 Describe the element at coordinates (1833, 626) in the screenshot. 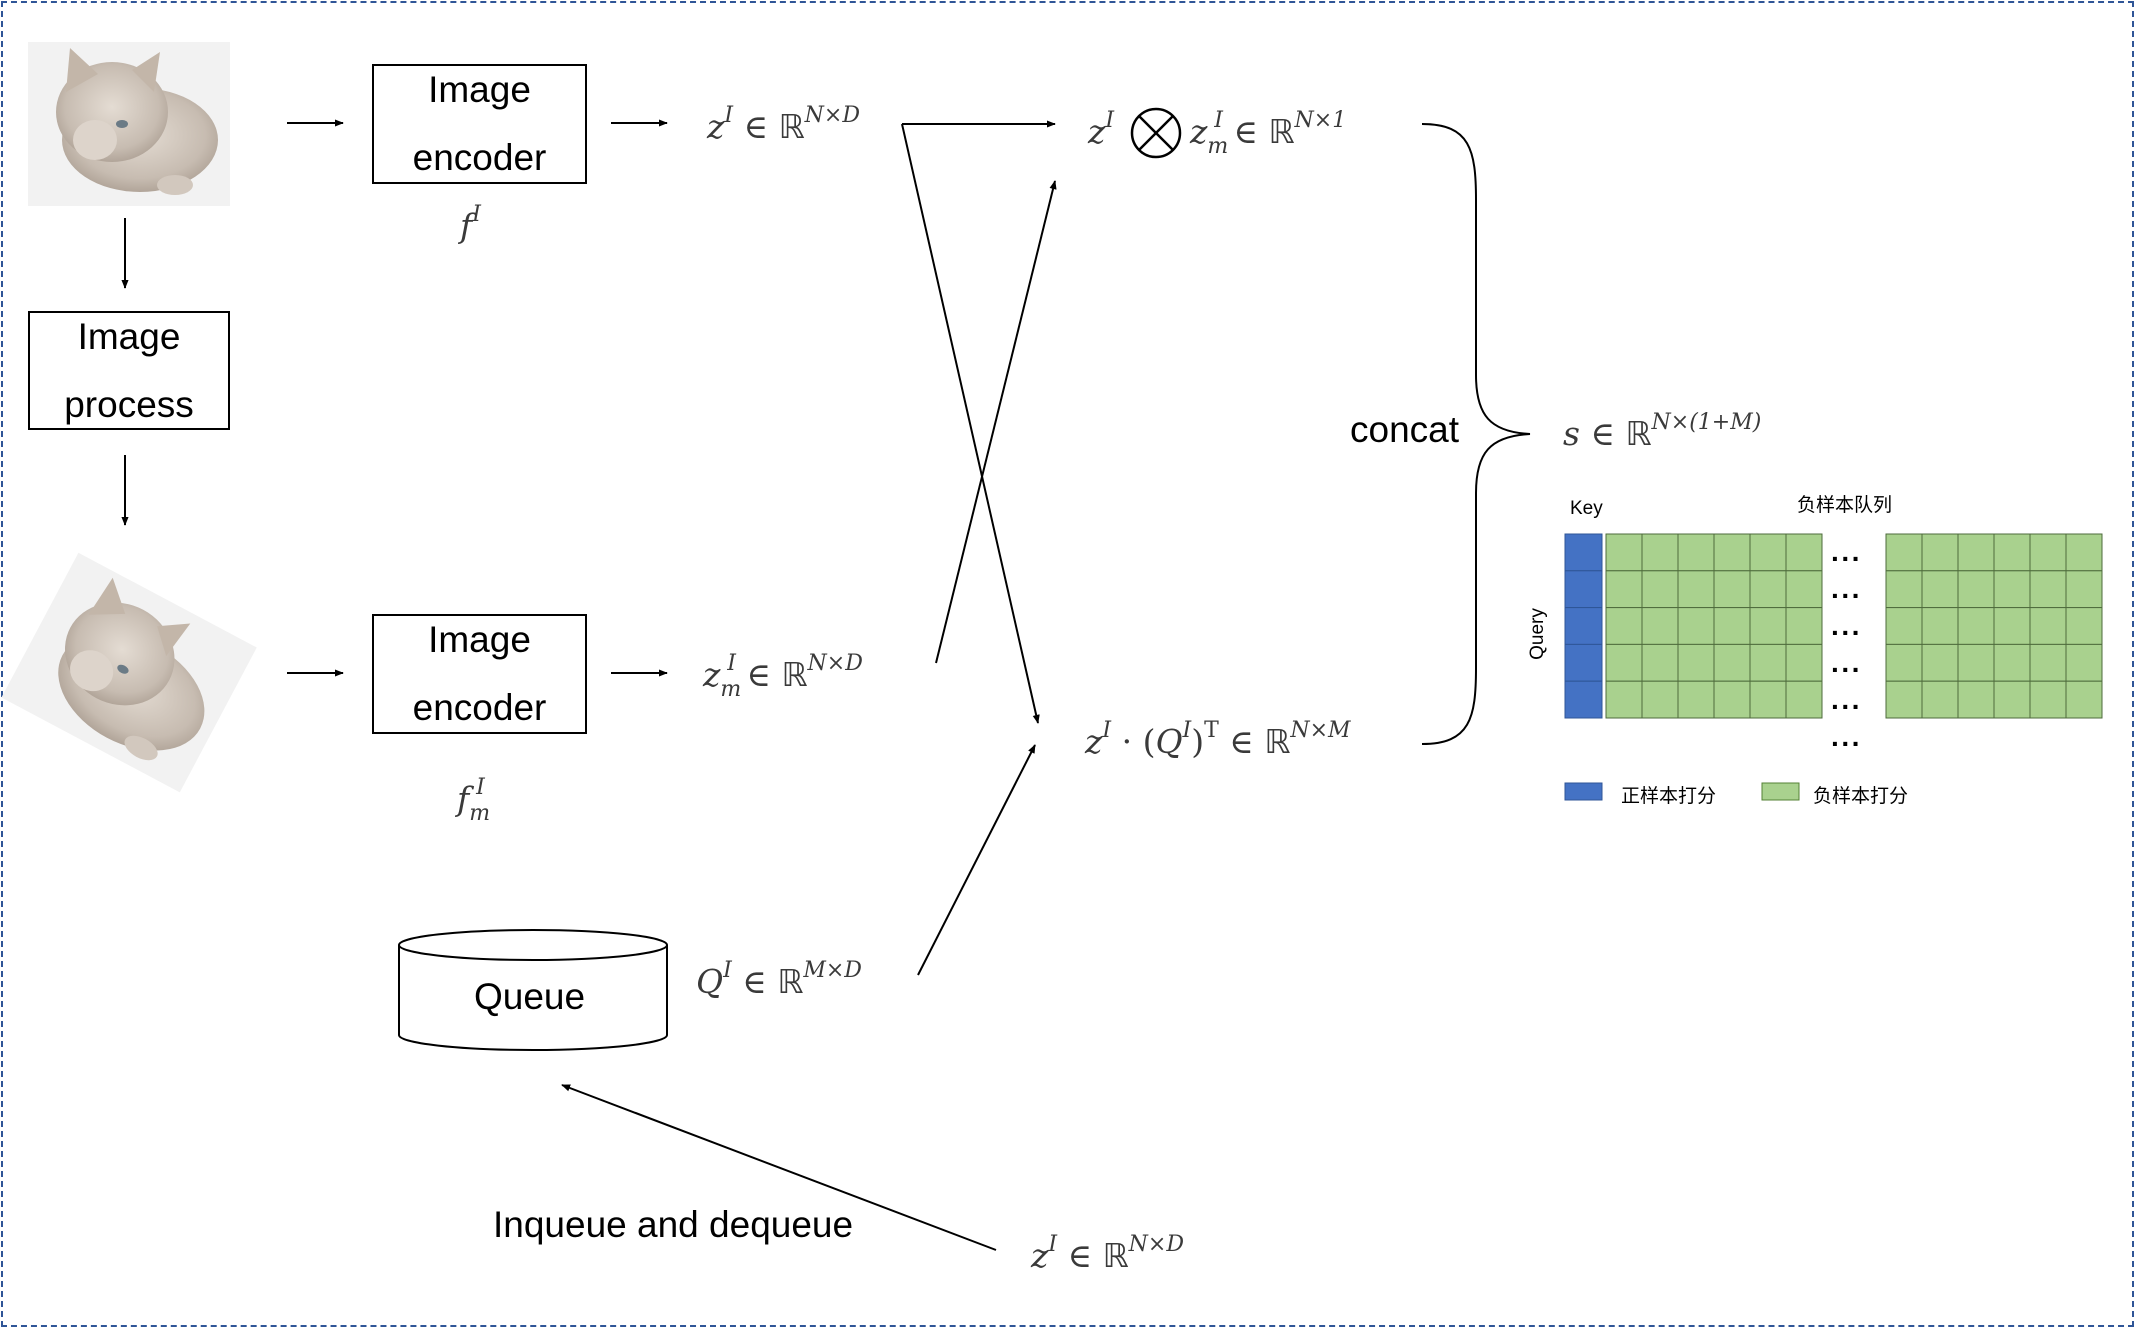

I see `score-matrix` at that location.